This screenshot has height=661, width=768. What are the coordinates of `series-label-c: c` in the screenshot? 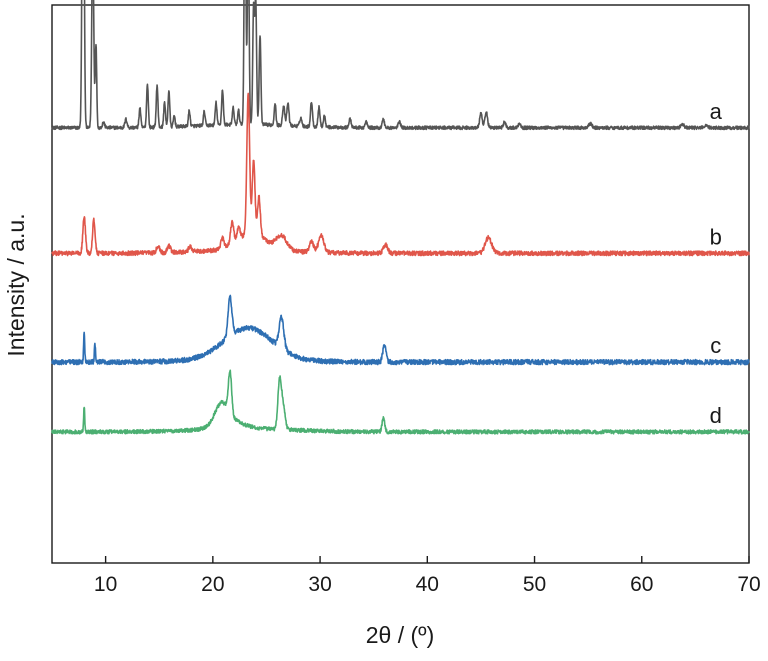 It's located at (715, 345).